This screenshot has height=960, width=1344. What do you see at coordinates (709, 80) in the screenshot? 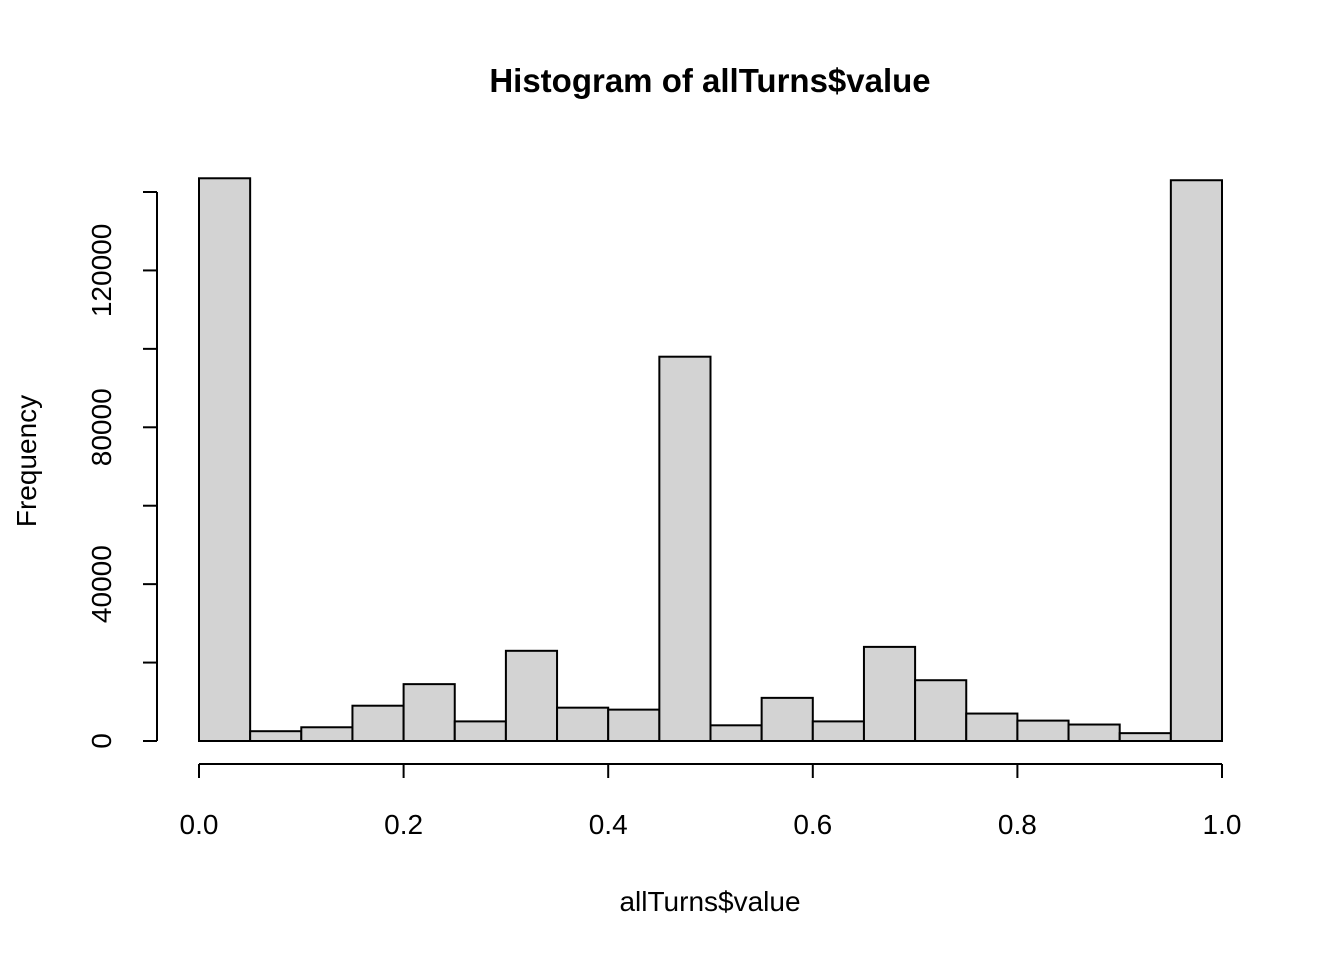
I see `chart-title: Histogram of allTurns$value` at bounding box center [709, 80].